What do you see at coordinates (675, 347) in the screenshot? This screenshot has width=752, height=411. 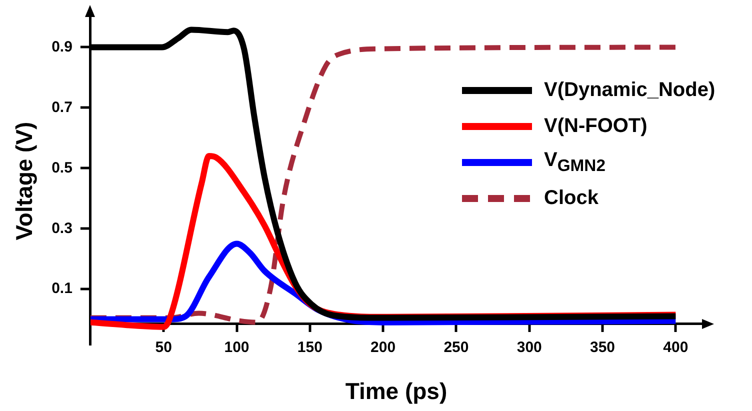 I see `x-tick-label: 400` at bounding box center [675, 347].